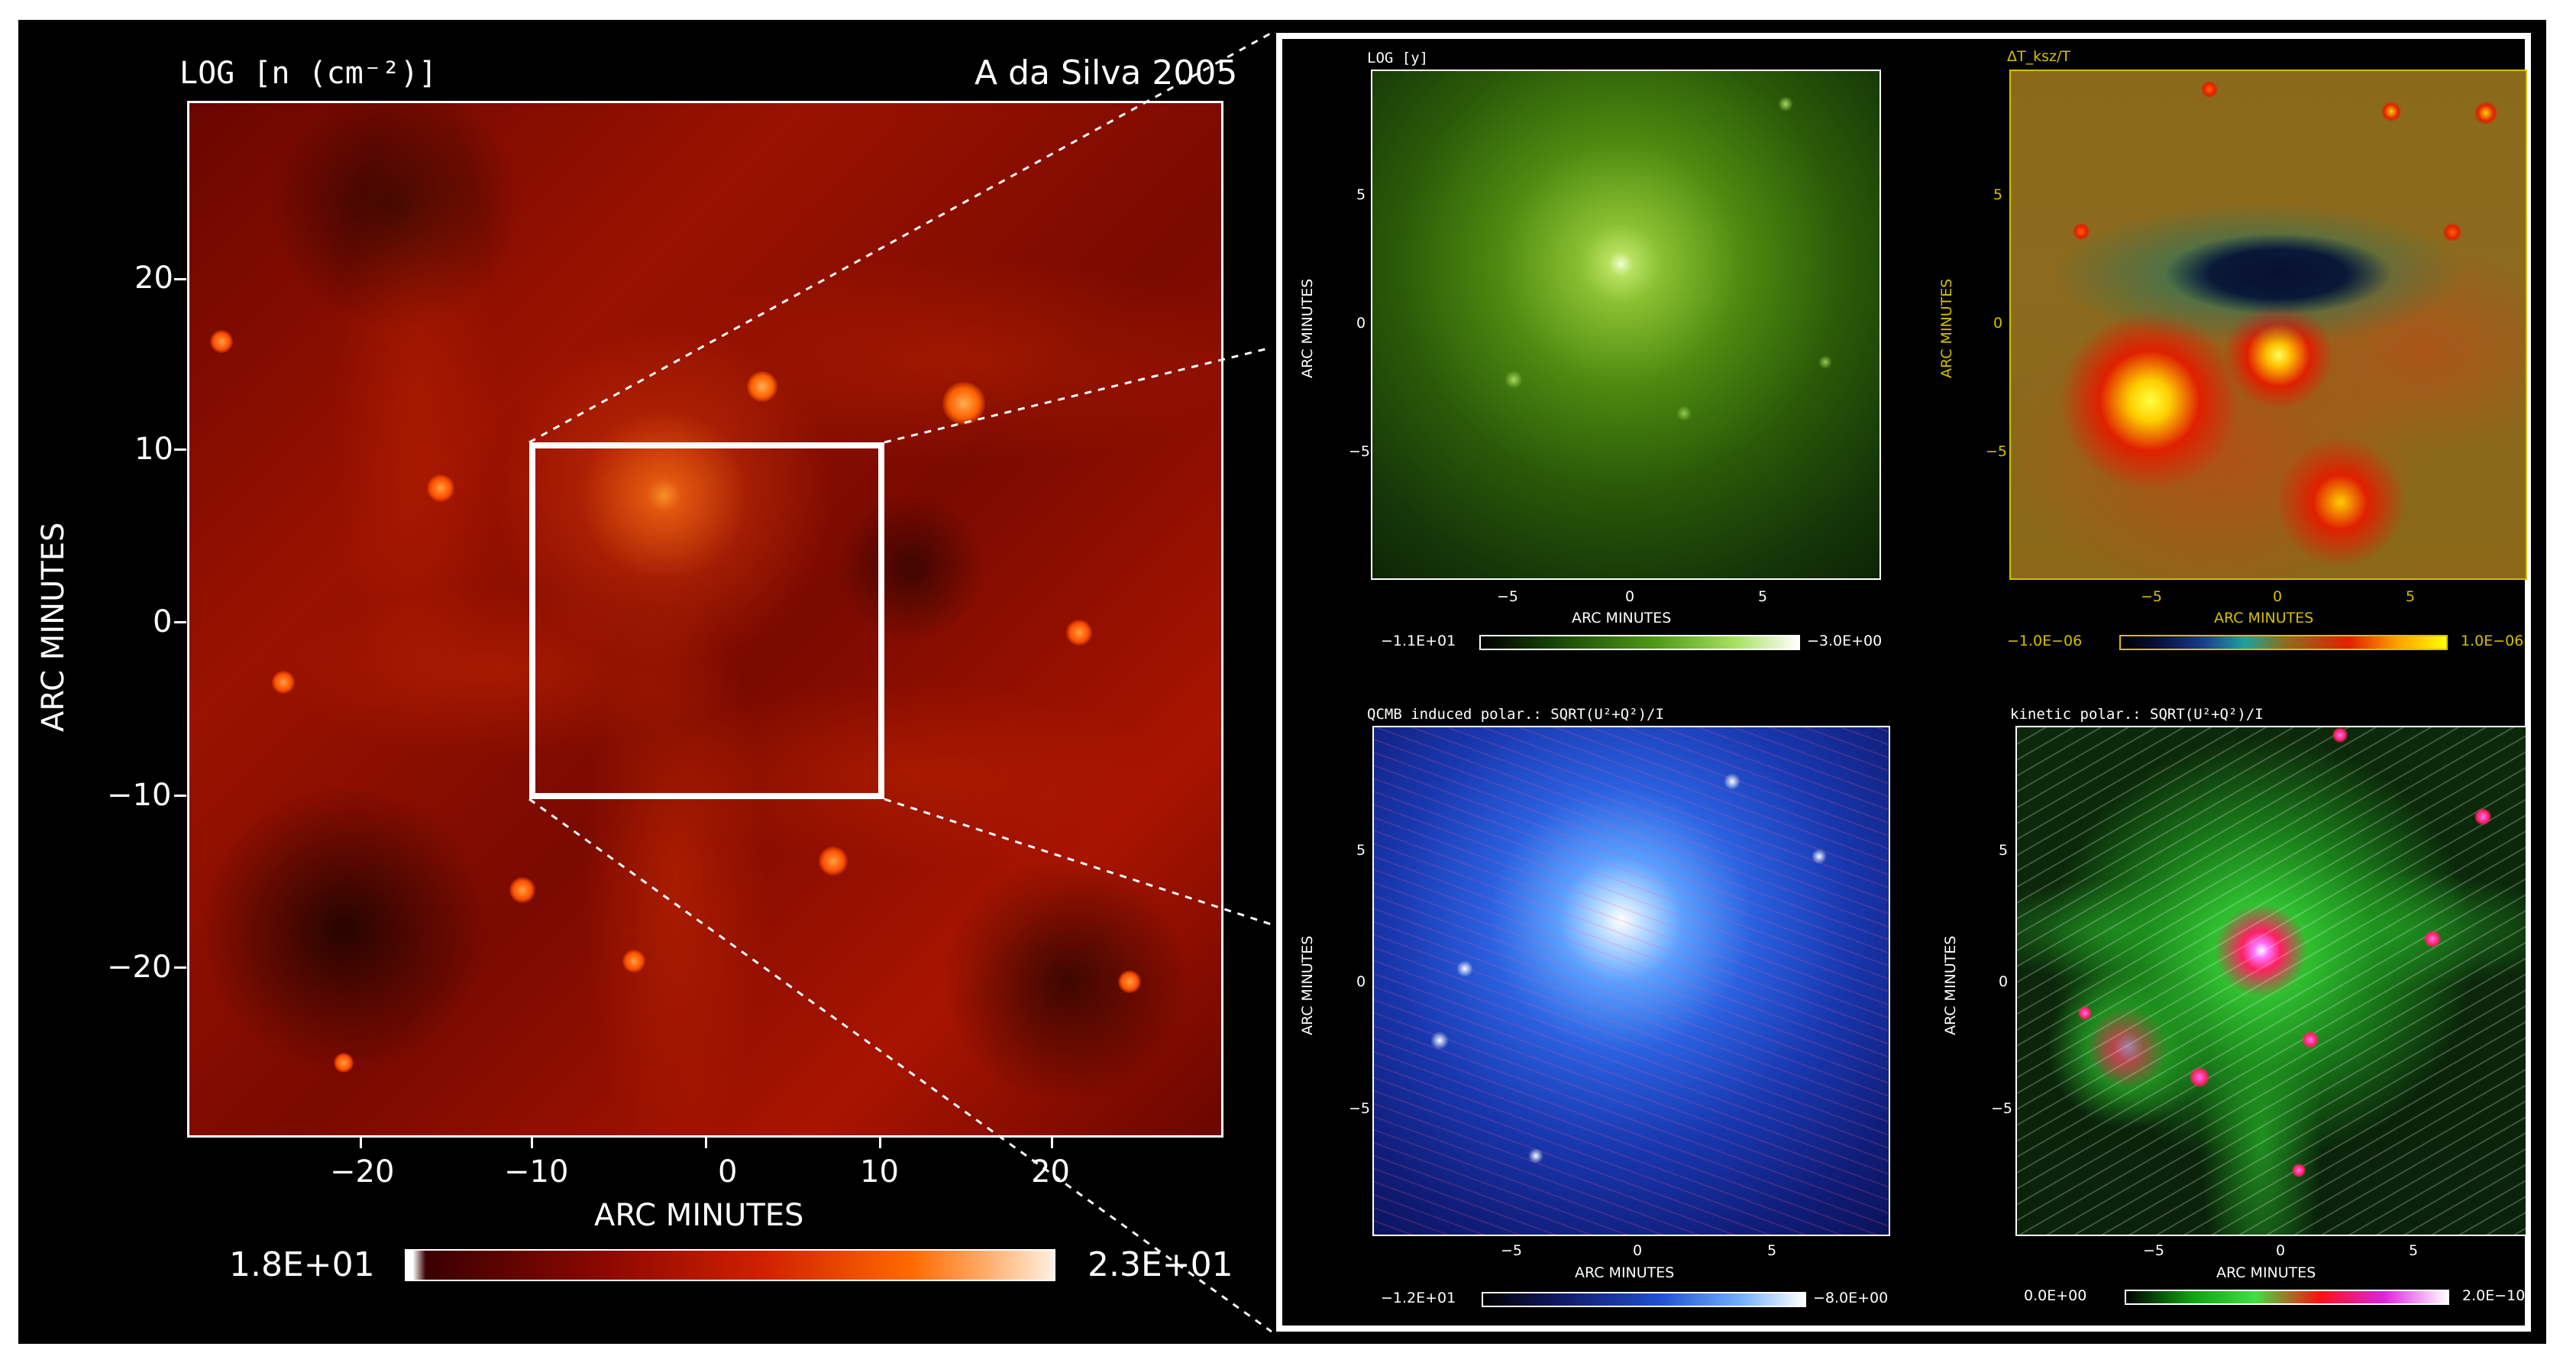 This screenshot has height=1366, width=2576. What do you see at coordinates (2045, 641) in the screenshot?
I see `colorbar-min-label: −1.0E−06` at bounding box center [2045, 641].